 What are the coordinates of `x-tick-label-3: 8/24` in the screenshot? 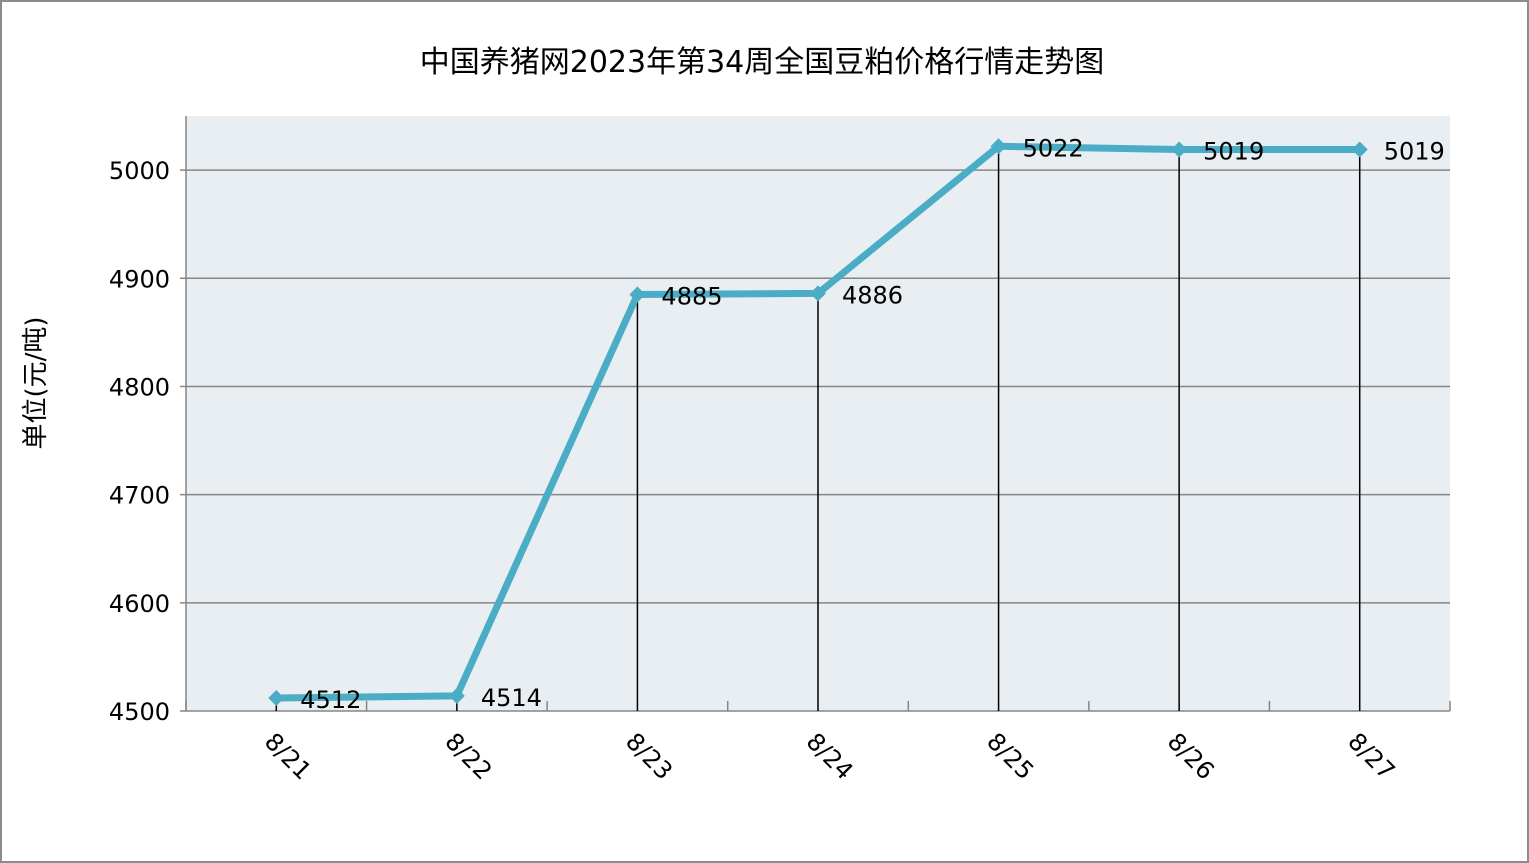 It's located at (830, 756).